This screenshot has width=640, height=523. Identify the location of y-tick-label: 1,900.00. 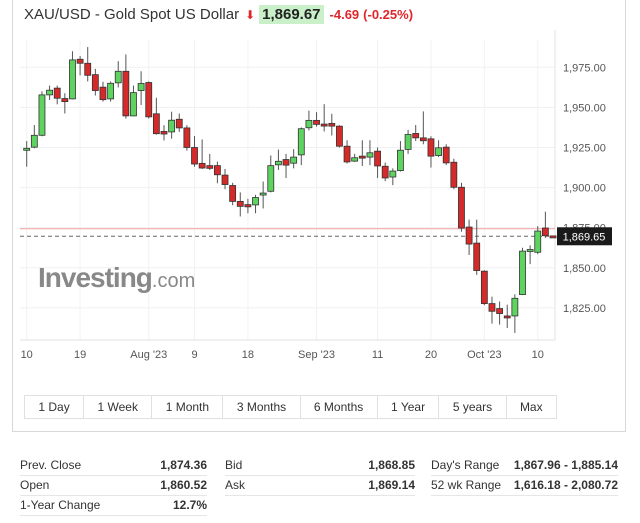
(584, 189).